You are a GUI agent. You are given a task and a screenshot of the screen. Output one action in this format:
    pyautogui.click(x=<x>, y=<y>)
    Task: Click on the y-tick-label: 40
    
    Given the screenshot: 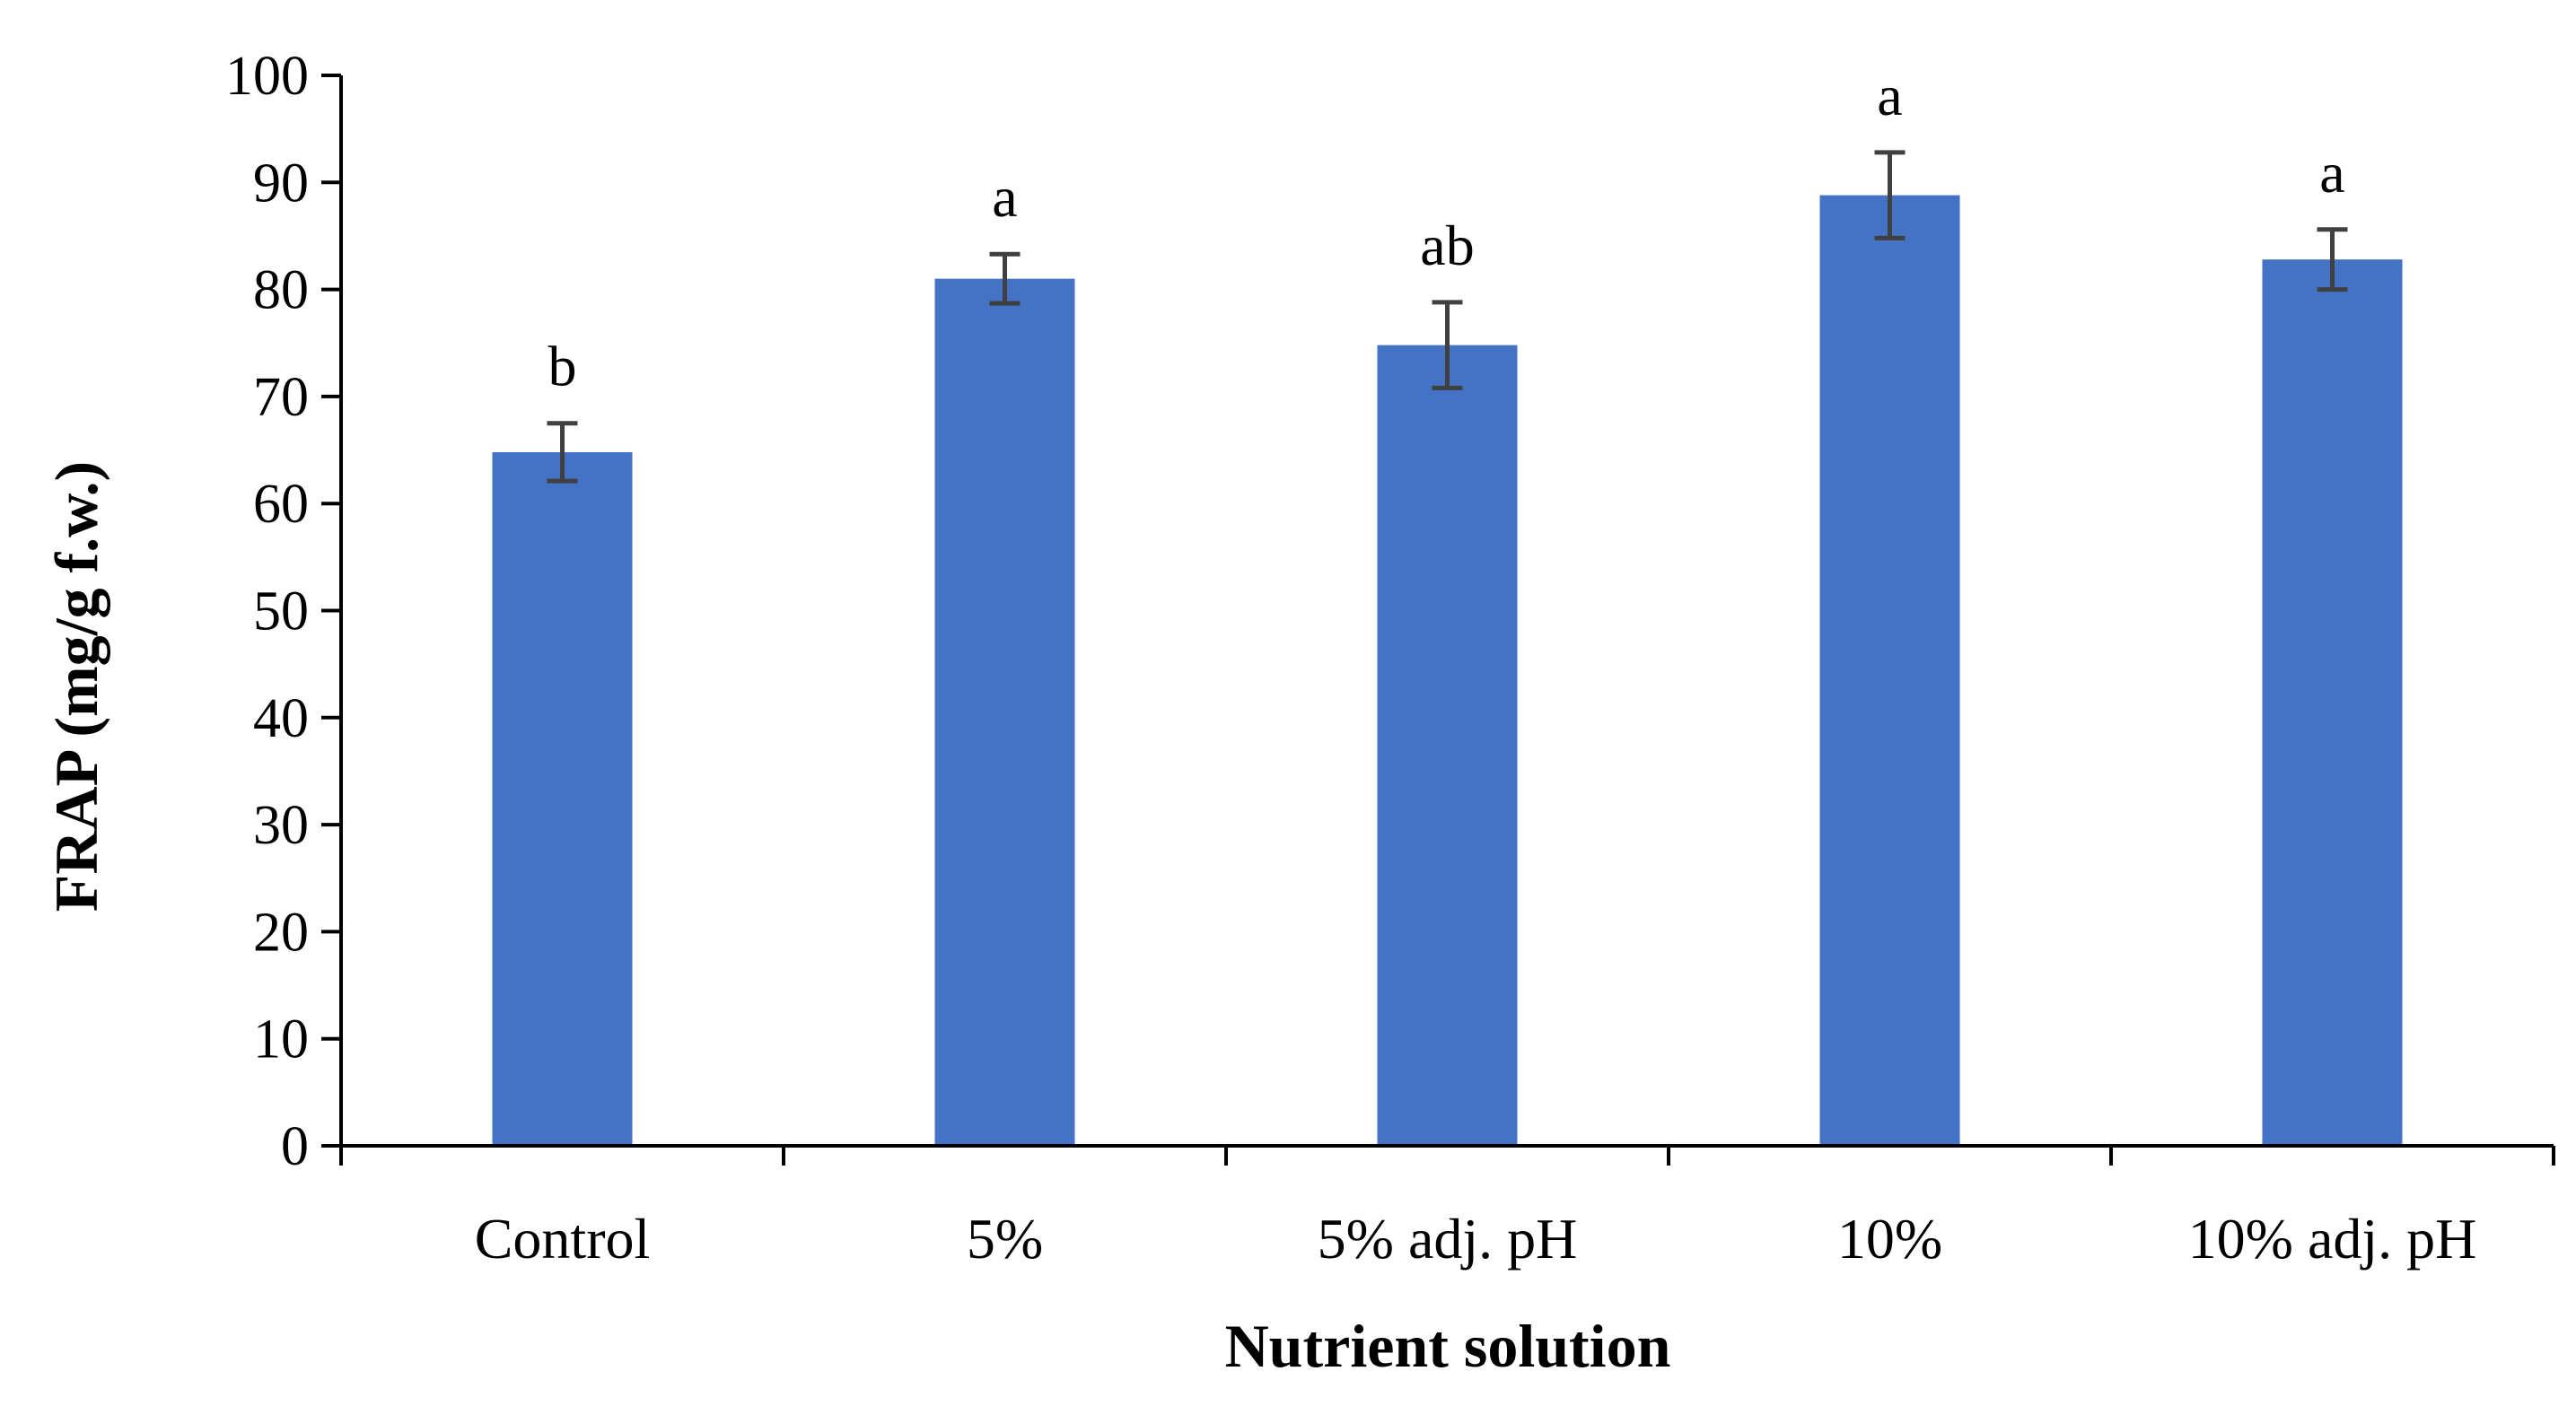 What is the action you would take?
    pyautogui.click(x=281, y=718)
    